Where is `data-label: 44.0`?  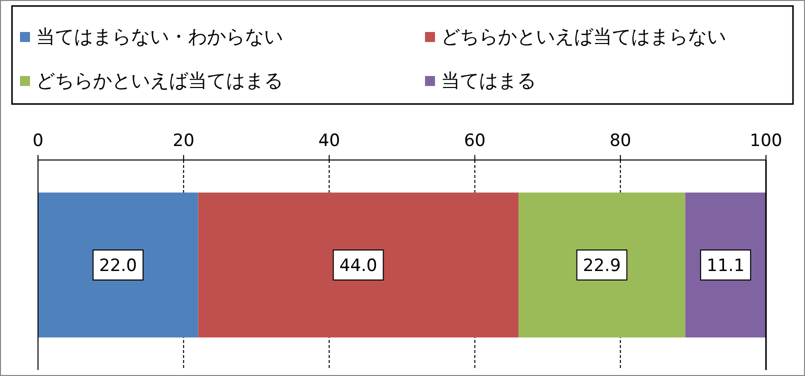
data-label: 44.0 is located at coordinates (358, 266).